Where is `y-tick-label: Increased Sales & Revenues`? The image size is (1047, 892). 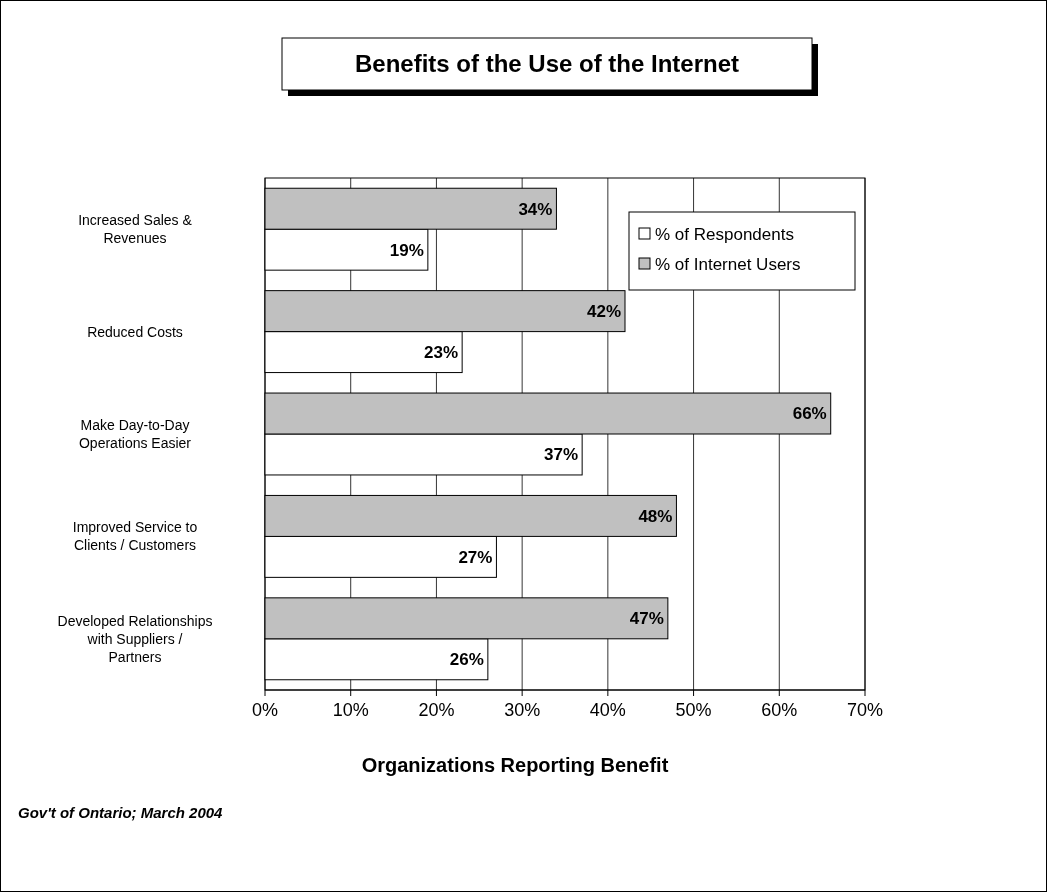
y-tick-label: Increased Sales & Revenues is located at coordinates (135, 229).